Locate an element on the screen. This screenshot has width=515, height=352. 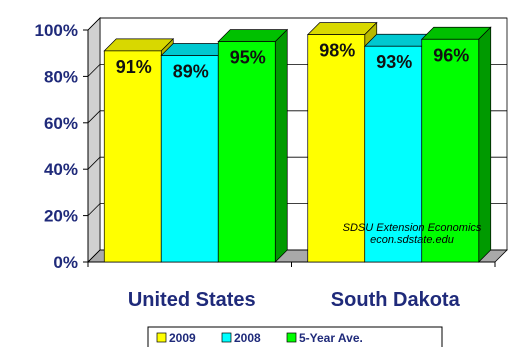
data-label: 95% is located at coordinates (248, 58).